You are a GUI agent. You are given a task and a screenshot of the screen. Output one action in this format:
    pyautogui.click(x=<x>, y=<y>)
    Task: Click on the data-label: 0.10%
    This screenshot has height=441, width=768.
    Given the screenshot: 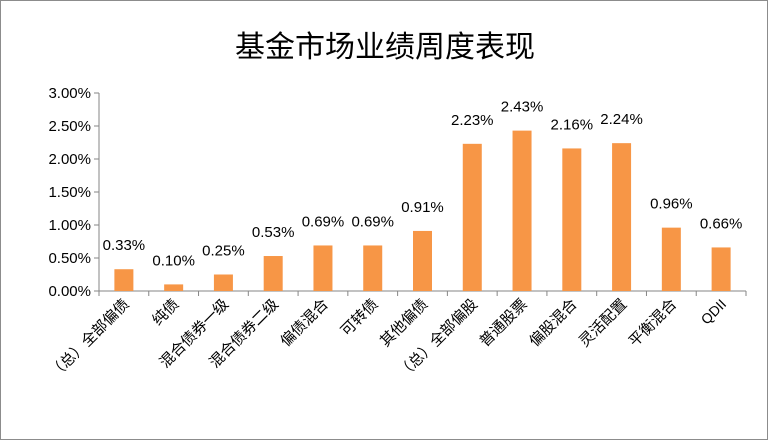 What is the action you would take?
    pyautogui.click(x=173, y=260)
    